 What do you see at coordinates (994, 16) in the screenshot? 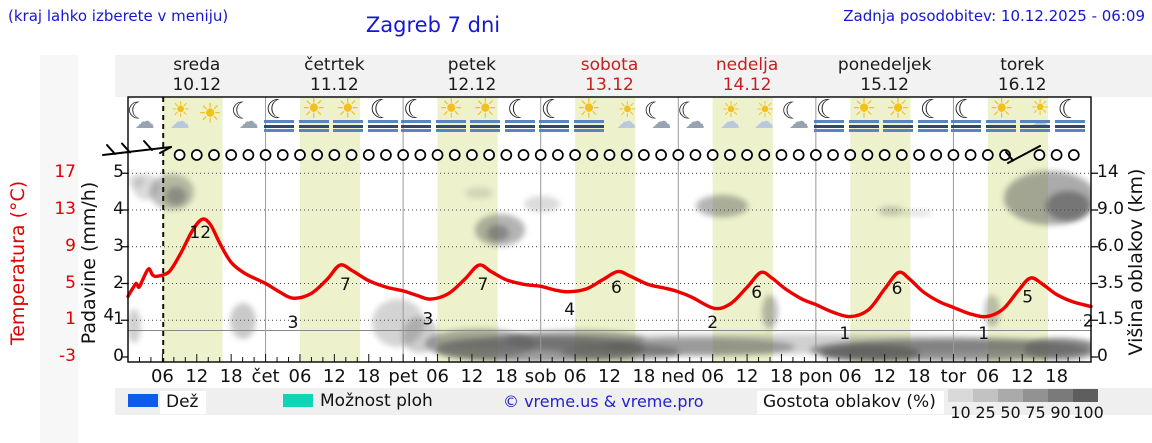
I see `last-update-text: Zadnja posodobitev: 10.12.2025 - 06:09` at bounding box center [994, 16].